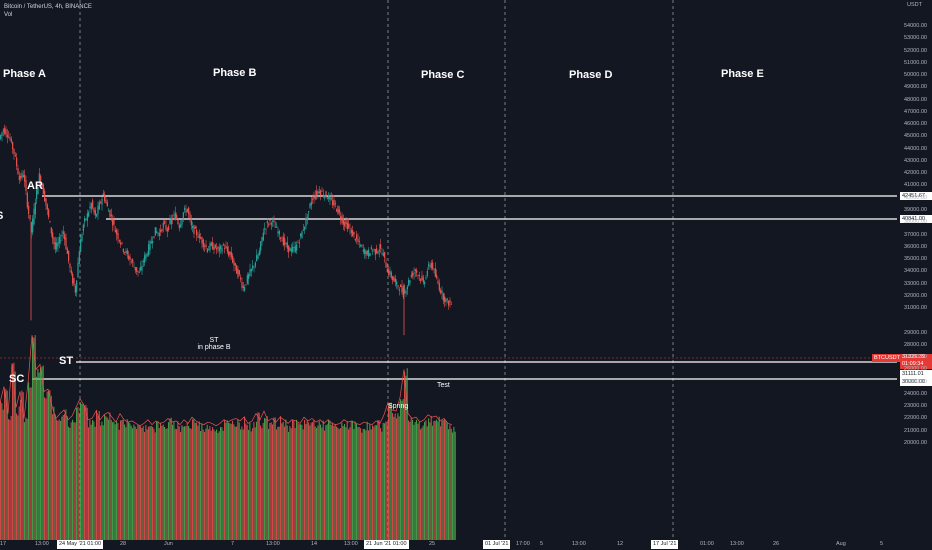 This screenshot has width=932, height=550. I want to click on current-symbol-tag: BTCUSDT, so click(887, 358).